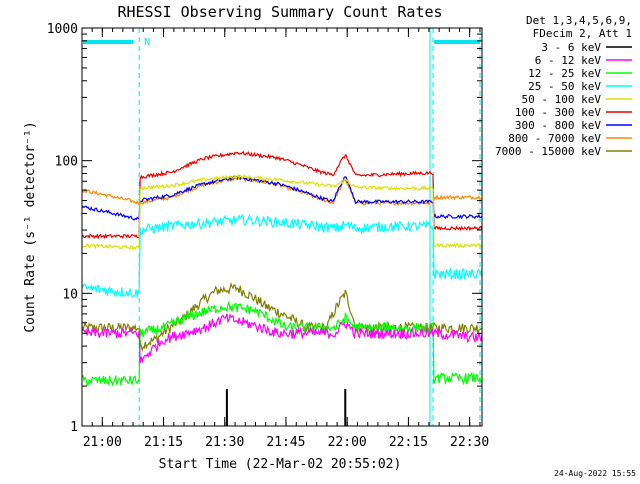 The width and height of the screenshot is (640, 484). I want to click on legend-entry-label: 3 - 6 keV, so click(571, 47).